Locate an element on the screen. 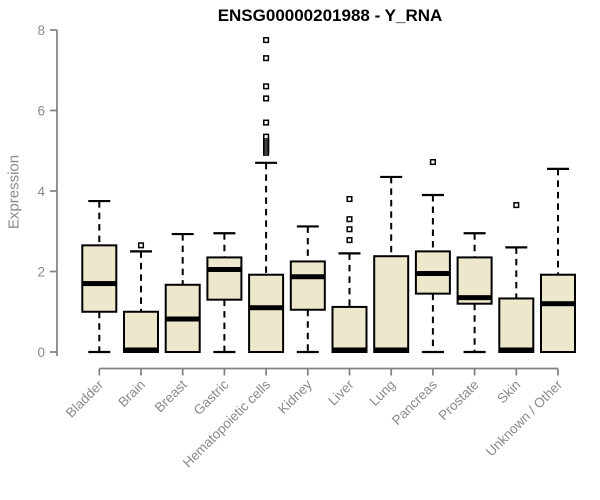 Image resolution: width=600 pixels, height=500 pixels. box-pancreas is located at coordinates (432, 256).